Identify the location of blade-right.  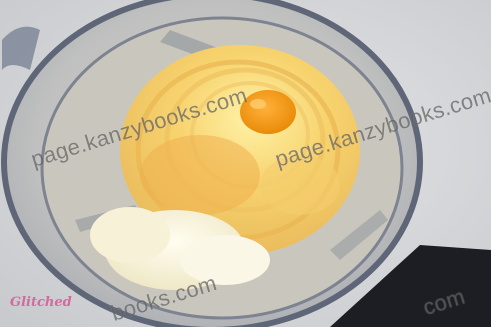
(359, 235).